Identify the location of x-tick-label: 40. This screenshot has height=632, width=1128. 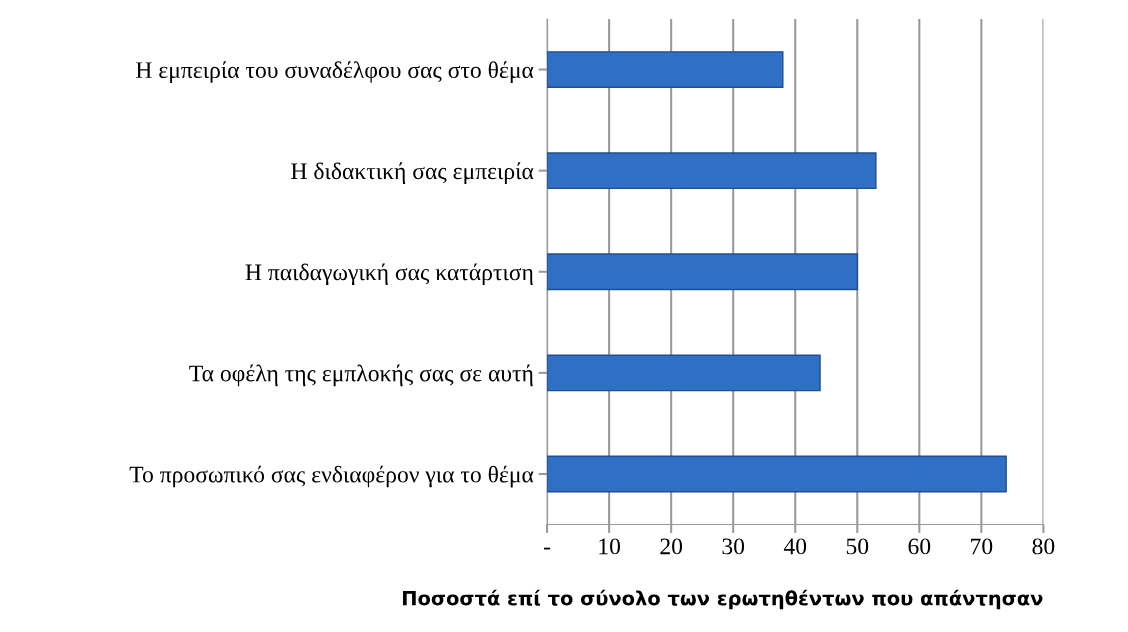
(795, 546).